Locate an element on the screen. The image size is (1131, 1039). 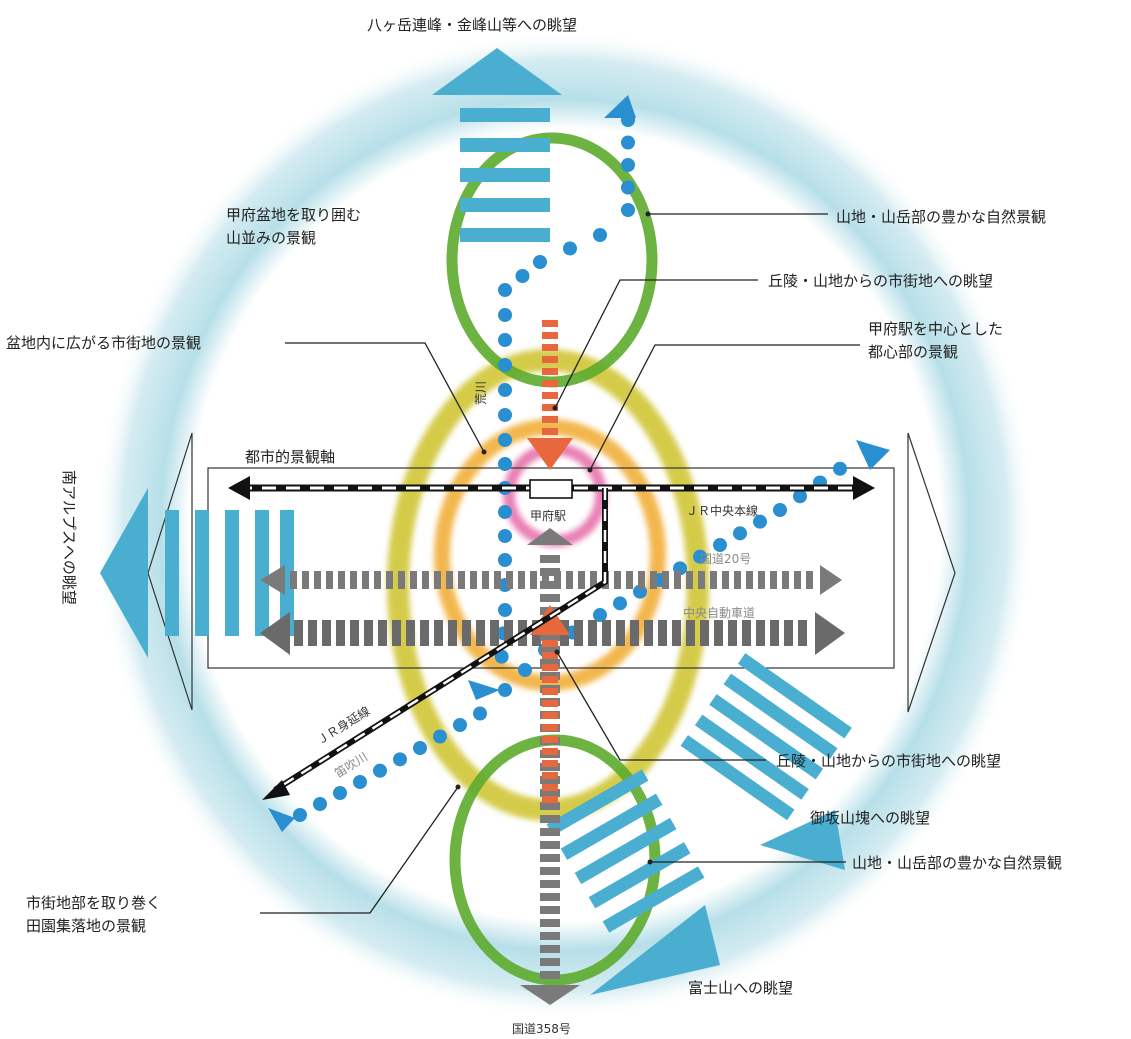
label-basin-mountains-2: 山並みの景観 is located at coordinates (271, 238).